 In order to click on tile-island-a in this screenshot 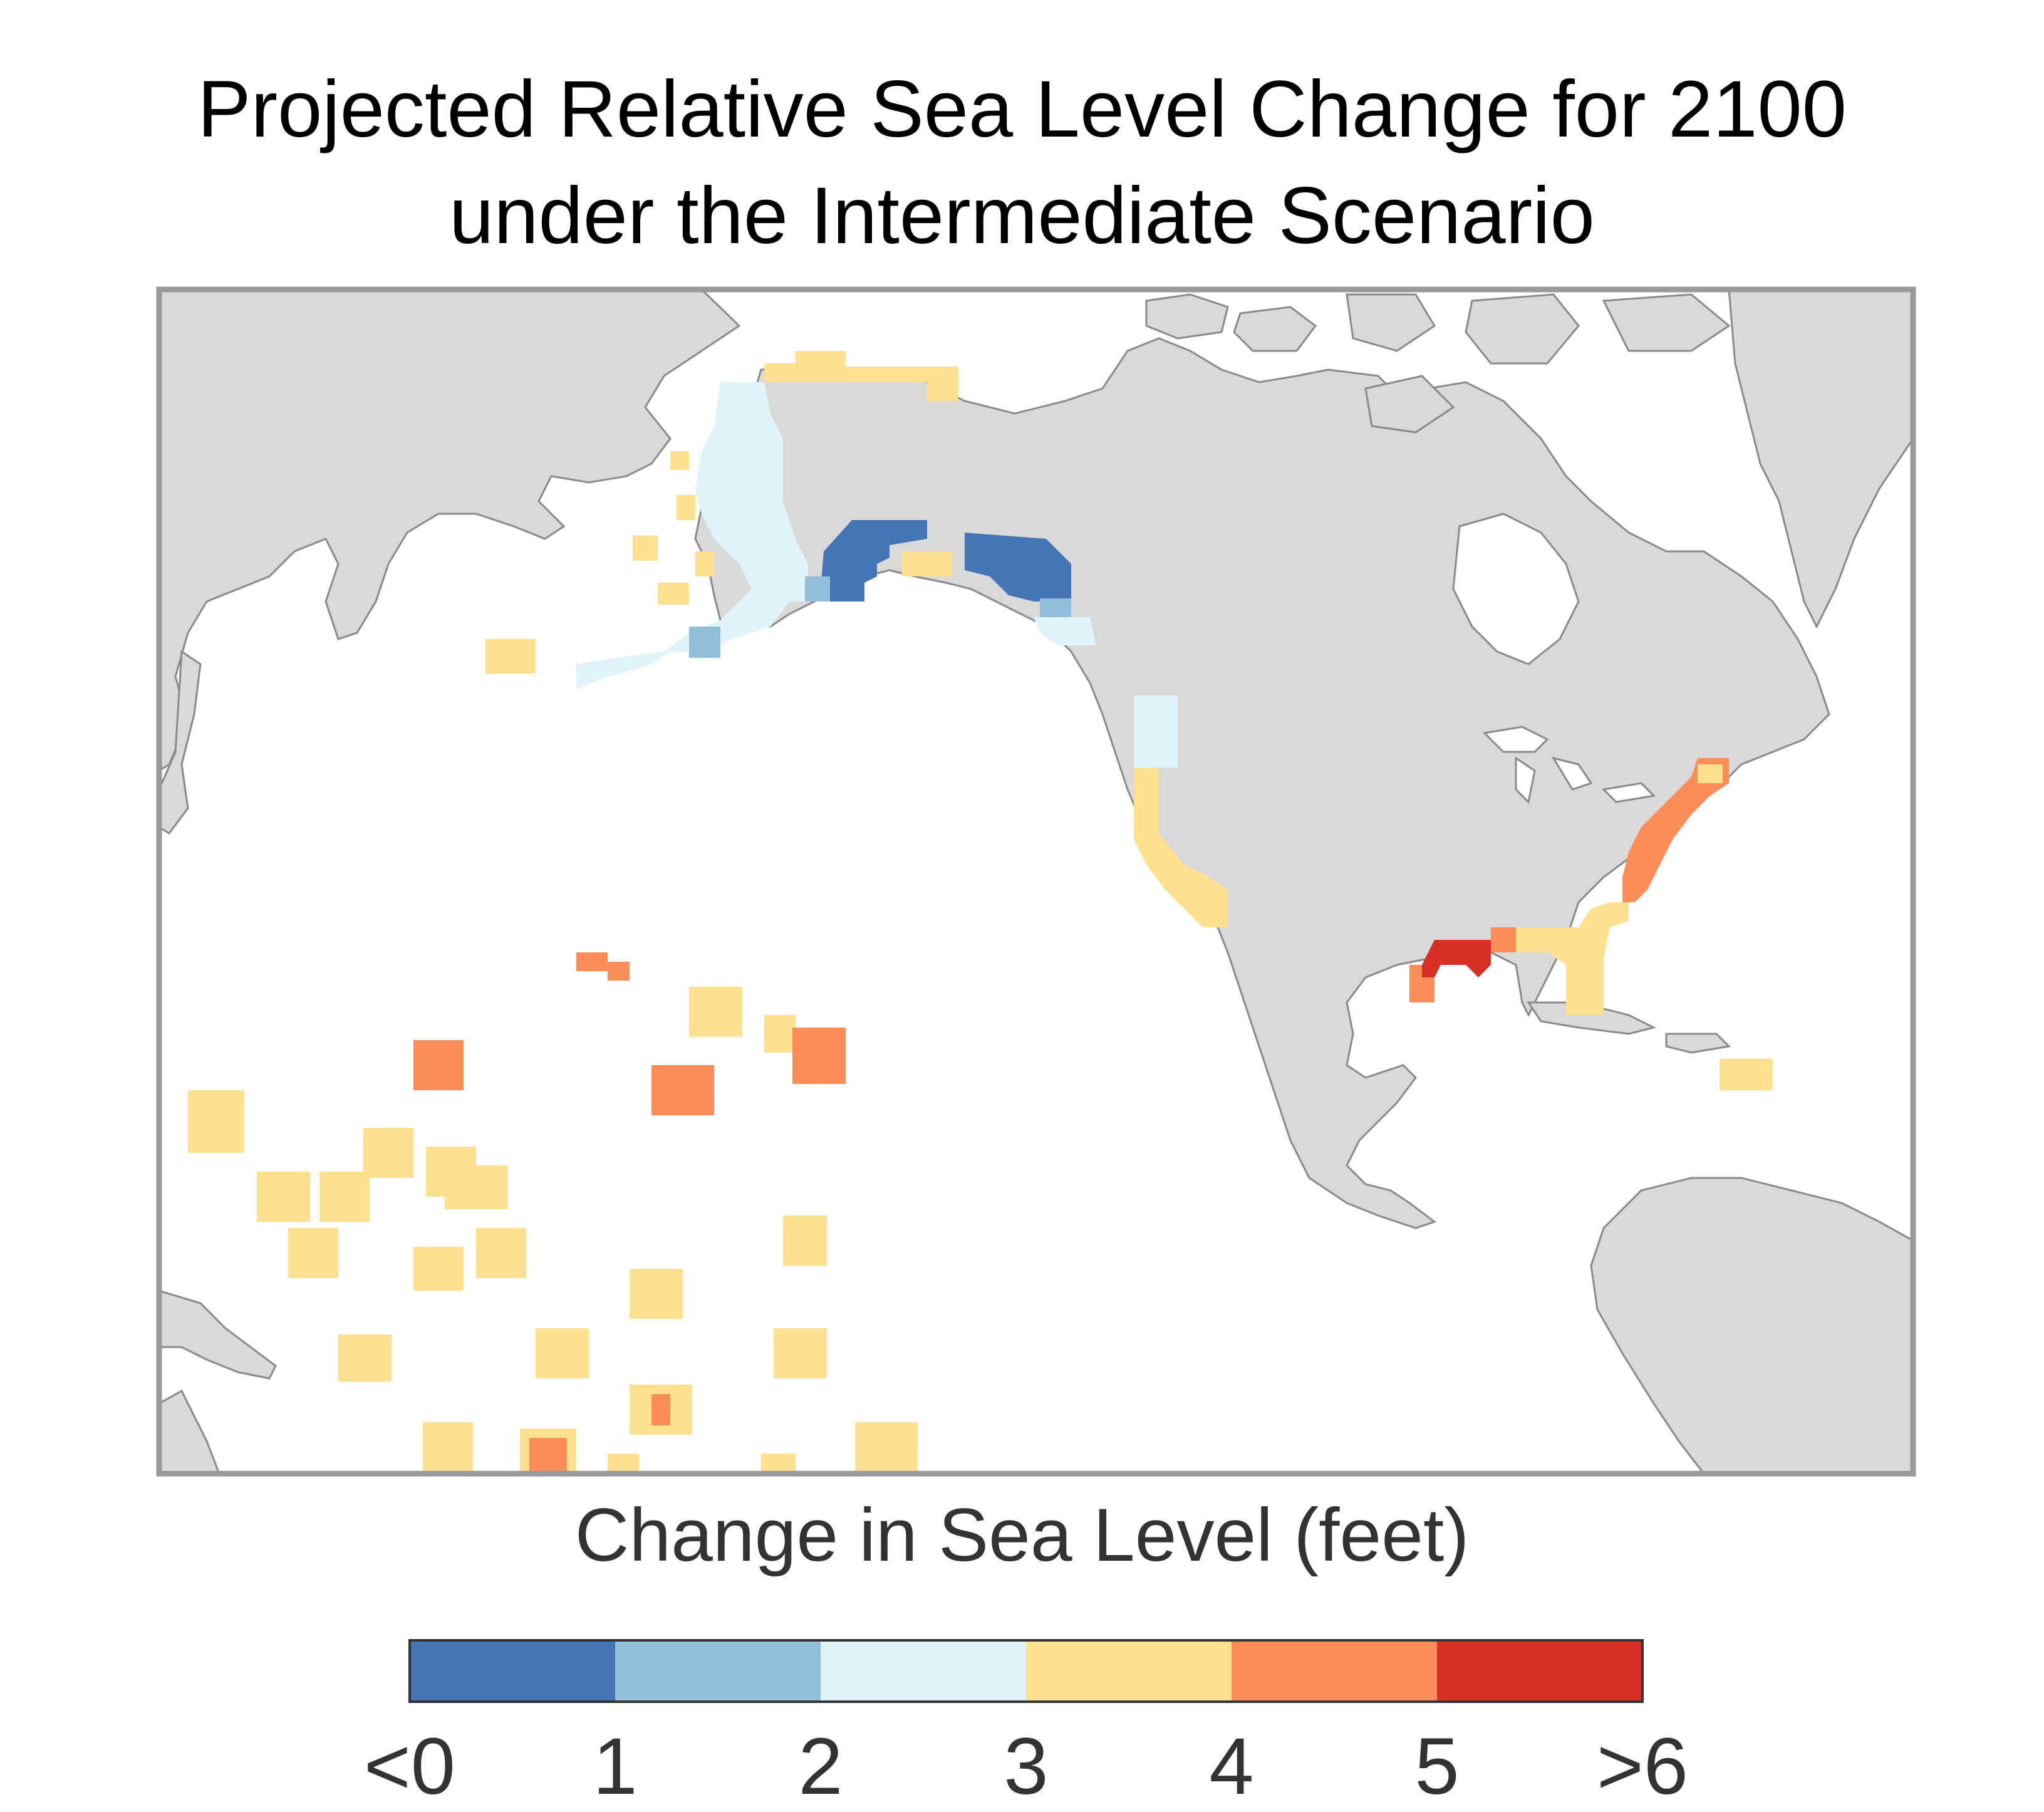, I will do `click(715, 1012)`.